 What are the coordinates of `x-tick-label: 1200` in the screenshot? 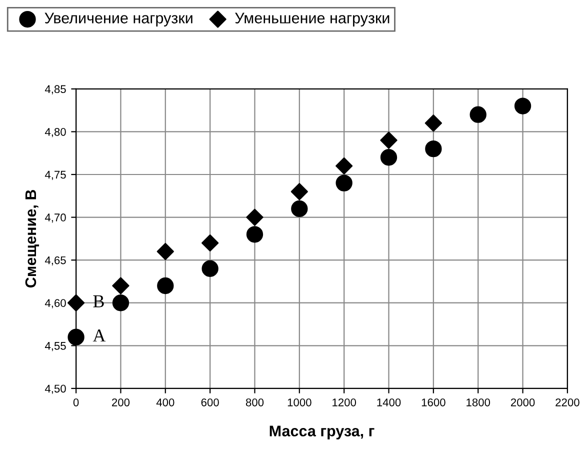 It's located at (344, 402).